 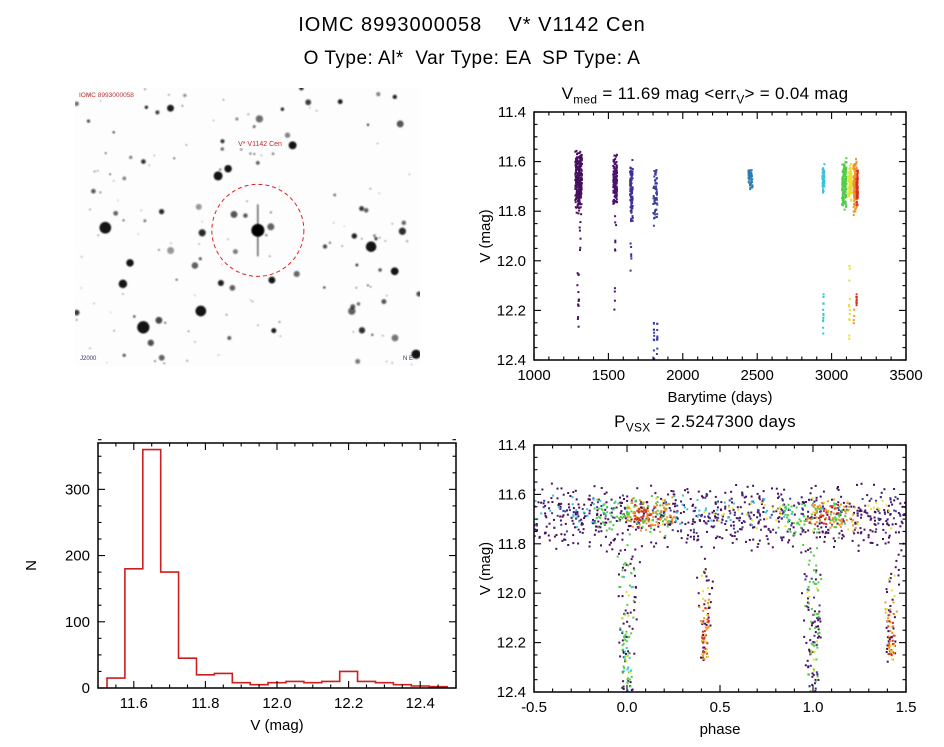 I want to click on histogram-outline, so click(x=277, y=568).